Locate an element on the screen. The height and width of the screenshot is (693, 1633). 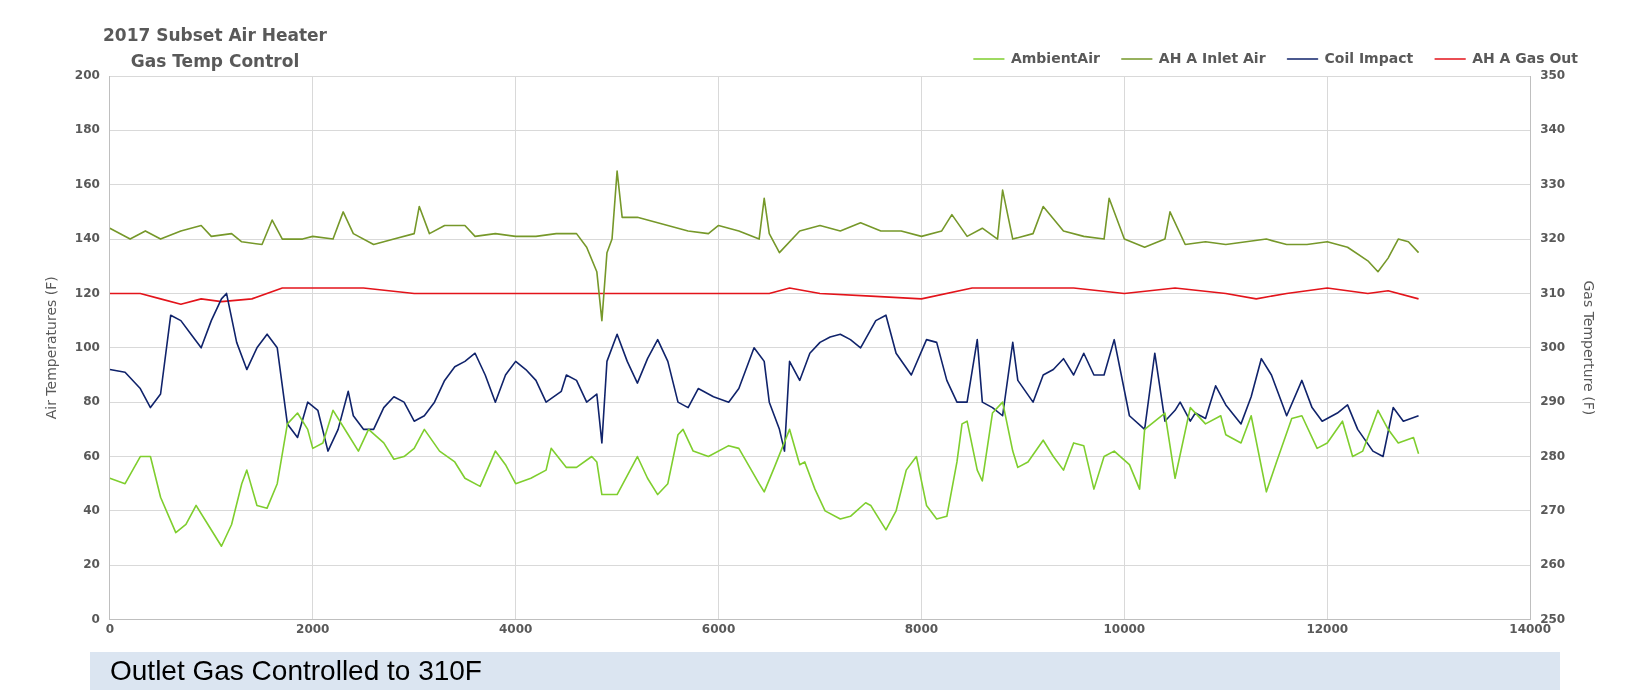
x-tick-label: 14000 is located at coordinates (1530, 628).